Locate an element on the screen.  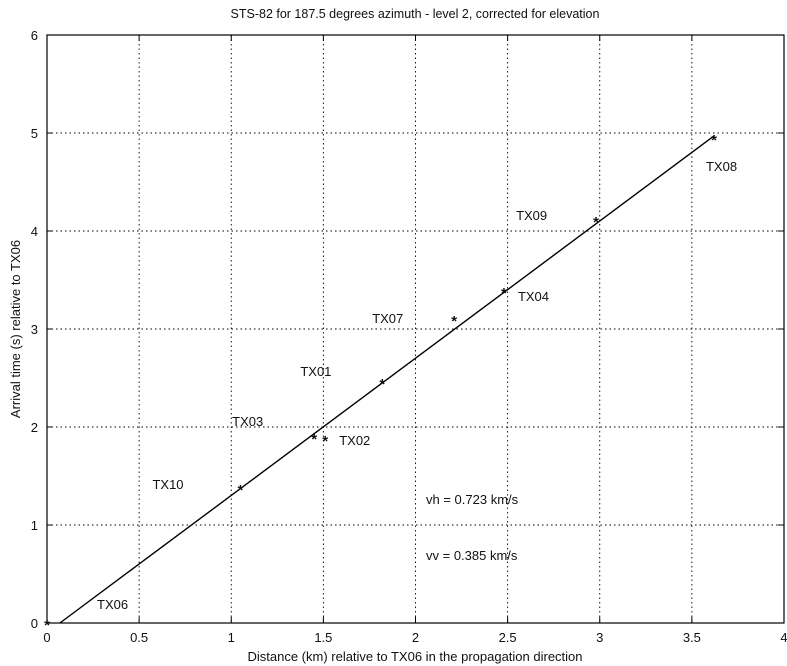
data-point-tx01: * is located at coordinates (382, 384).